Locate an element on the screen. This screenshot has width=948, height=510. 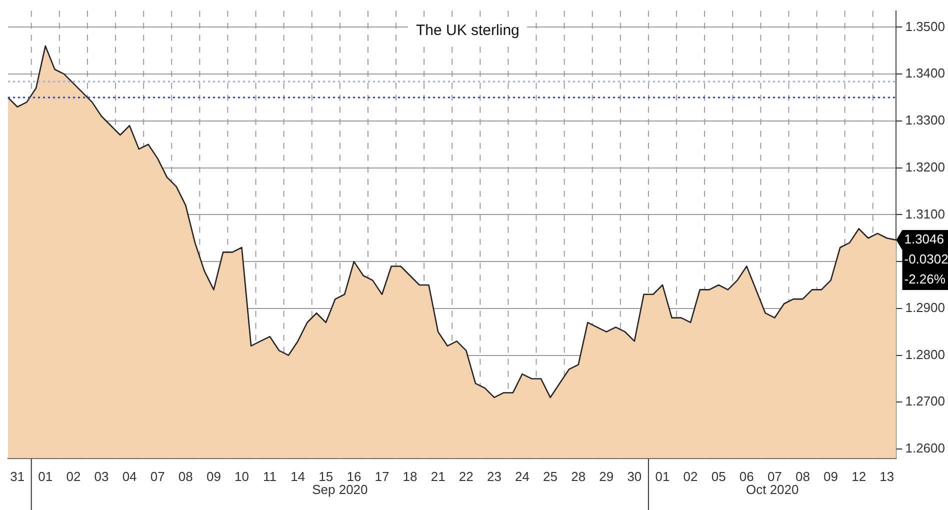
x-tick-label: 21 is located at coordinates (438, 476).